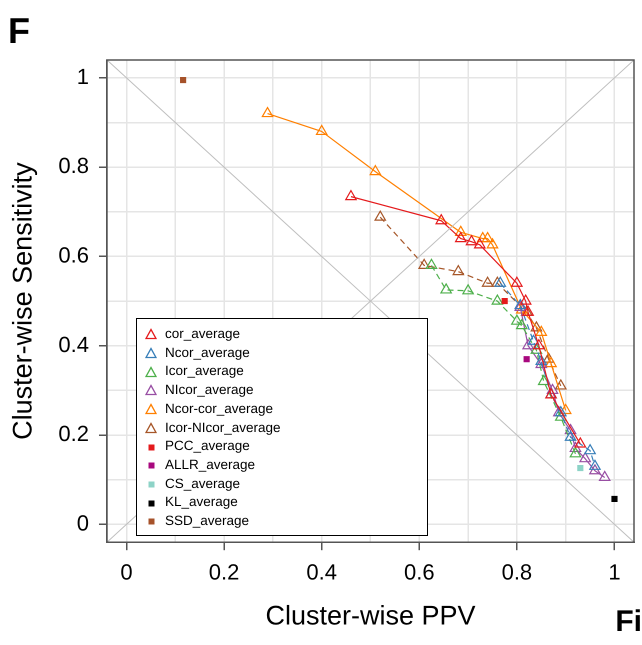 Image resolution: width=642 pixels, height=645 pixels. Describe the element at coordinates (207, 446) in the screenshot. I see `legend-label: PCC_average` at that location.